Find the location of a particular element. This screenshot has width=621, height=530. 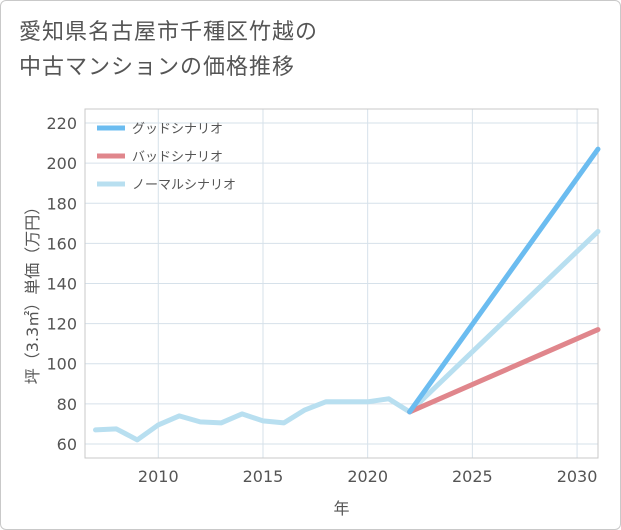

x-tick-label: 2020 is located at coordinates (367, 476).